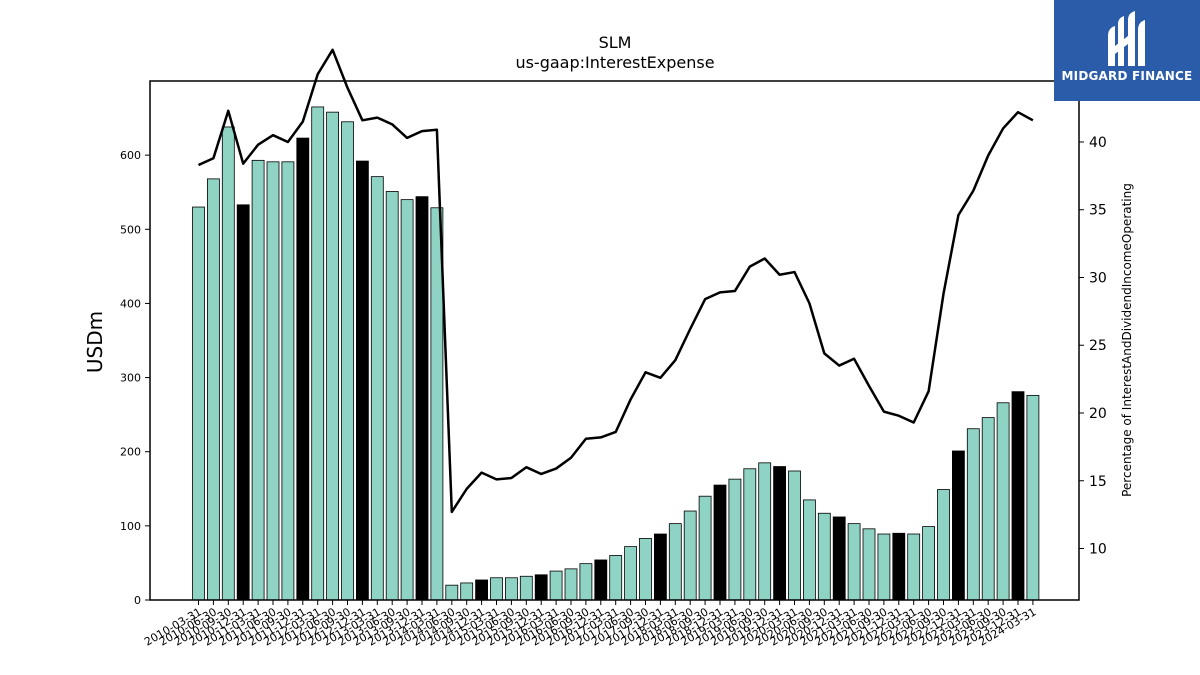  I want to click on y-axis-left: 0 100 200 300 400 500 600, so click(135, 378).